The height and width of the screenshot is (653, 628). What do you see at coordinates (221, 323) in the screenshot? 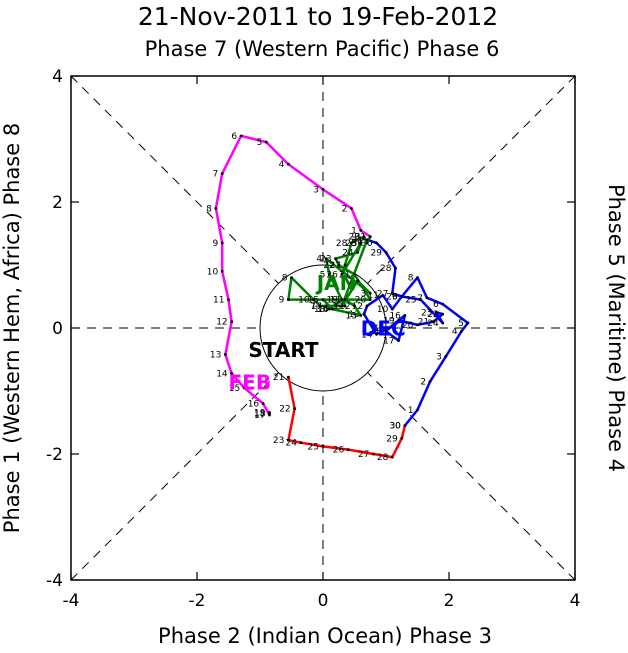
I see `day-label: 12` at bounding box center [221, 323].